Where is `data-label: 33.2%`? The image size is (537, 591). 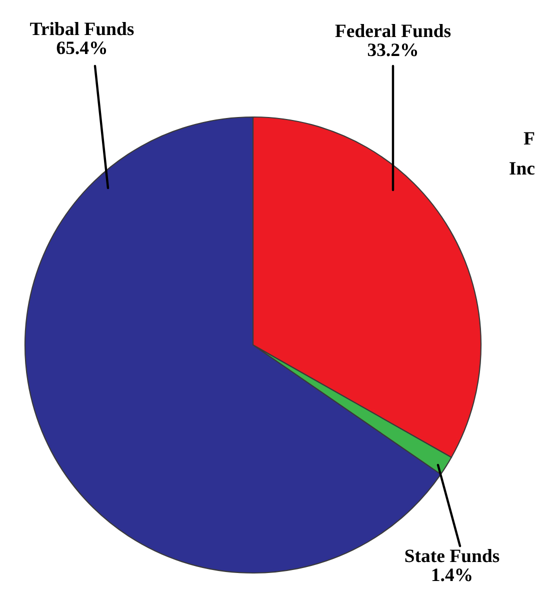
data-label: 33.2% is located at coordinates (393, 50).